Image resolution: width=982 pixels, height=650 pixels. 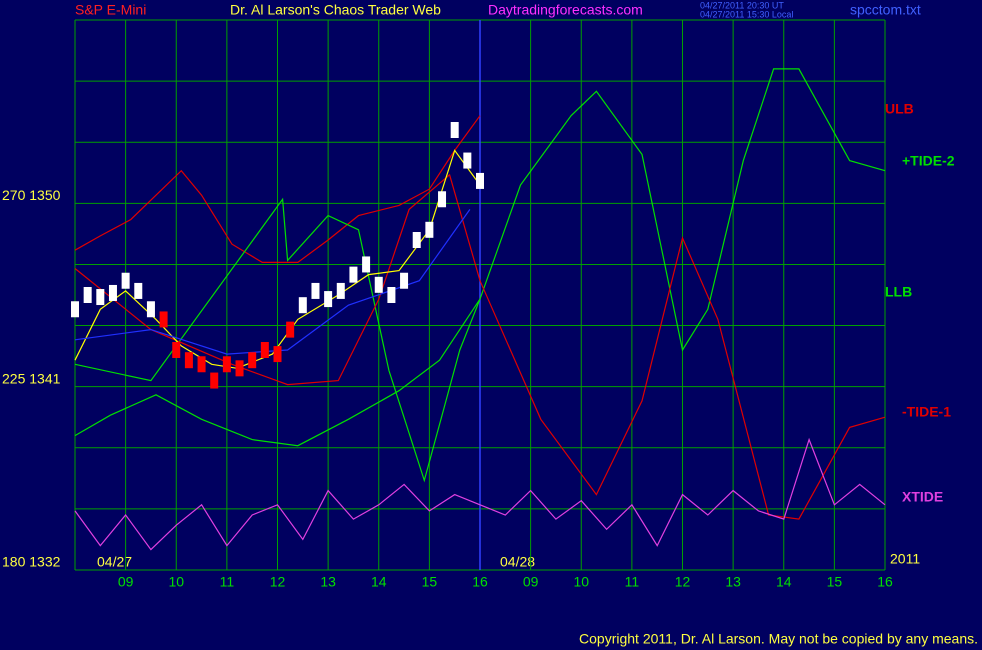 I want to click on y-tick-label: 180 1332, so click(x=31, y=562).